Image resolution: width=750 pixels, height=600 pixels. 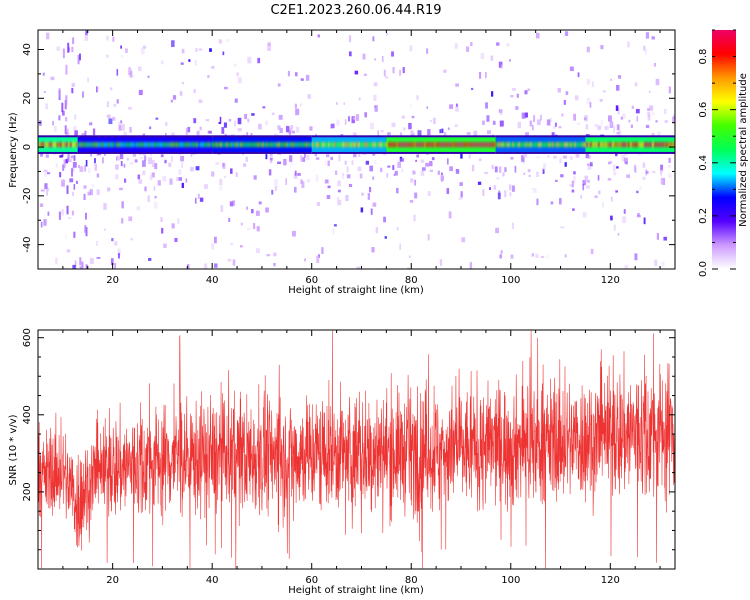 I want to click on y-tick-label: 40, so click(x=27, y=49).